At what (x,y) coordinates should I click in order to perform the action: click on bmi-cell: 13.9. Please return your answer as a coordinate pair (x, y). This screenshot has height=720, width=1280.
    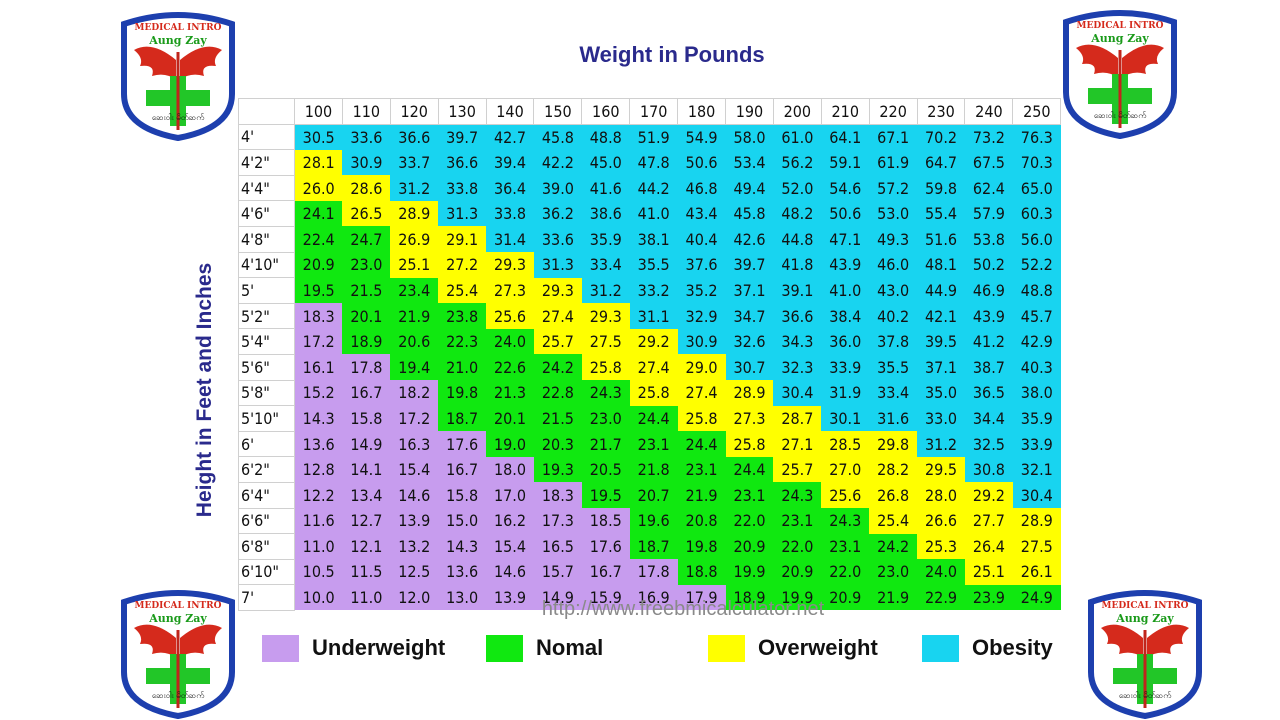
    Looking at the image, I should click on (414, 521).